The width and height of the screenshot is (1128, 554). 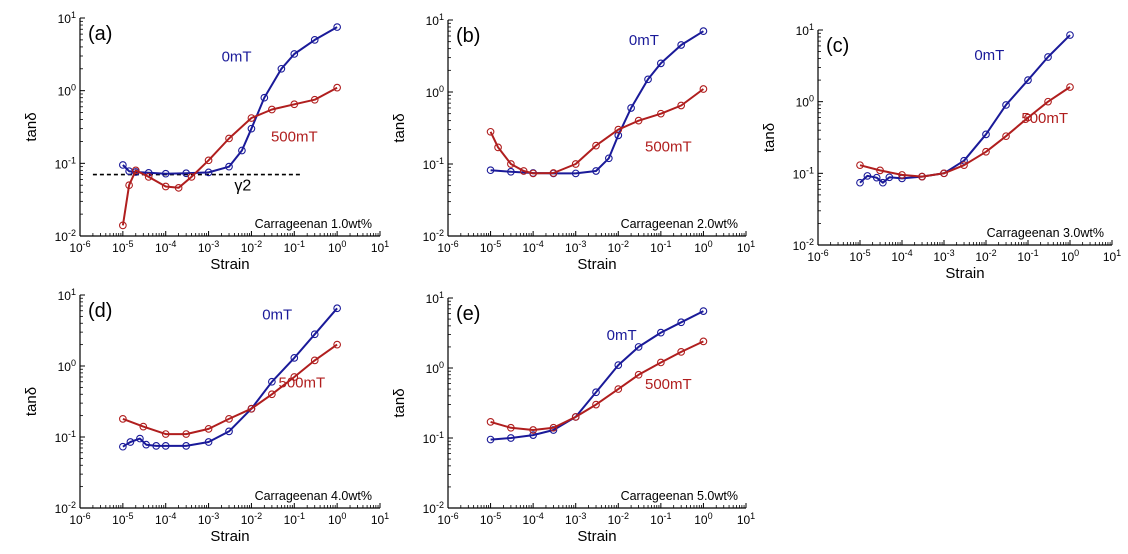 I want to click on x-tick-label: 10⁻³, so click(x=575, y=519).